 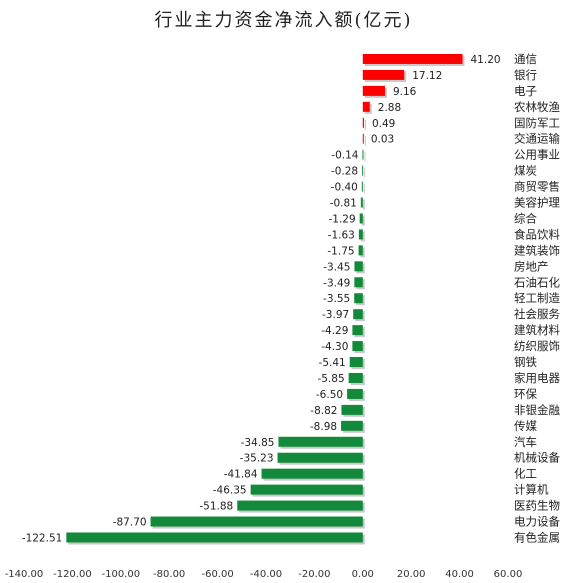 What do you see at coordinates (508, 574) in the screenshot?
I see `x-tick-label: 60.00` at bounding box center [508, 574].